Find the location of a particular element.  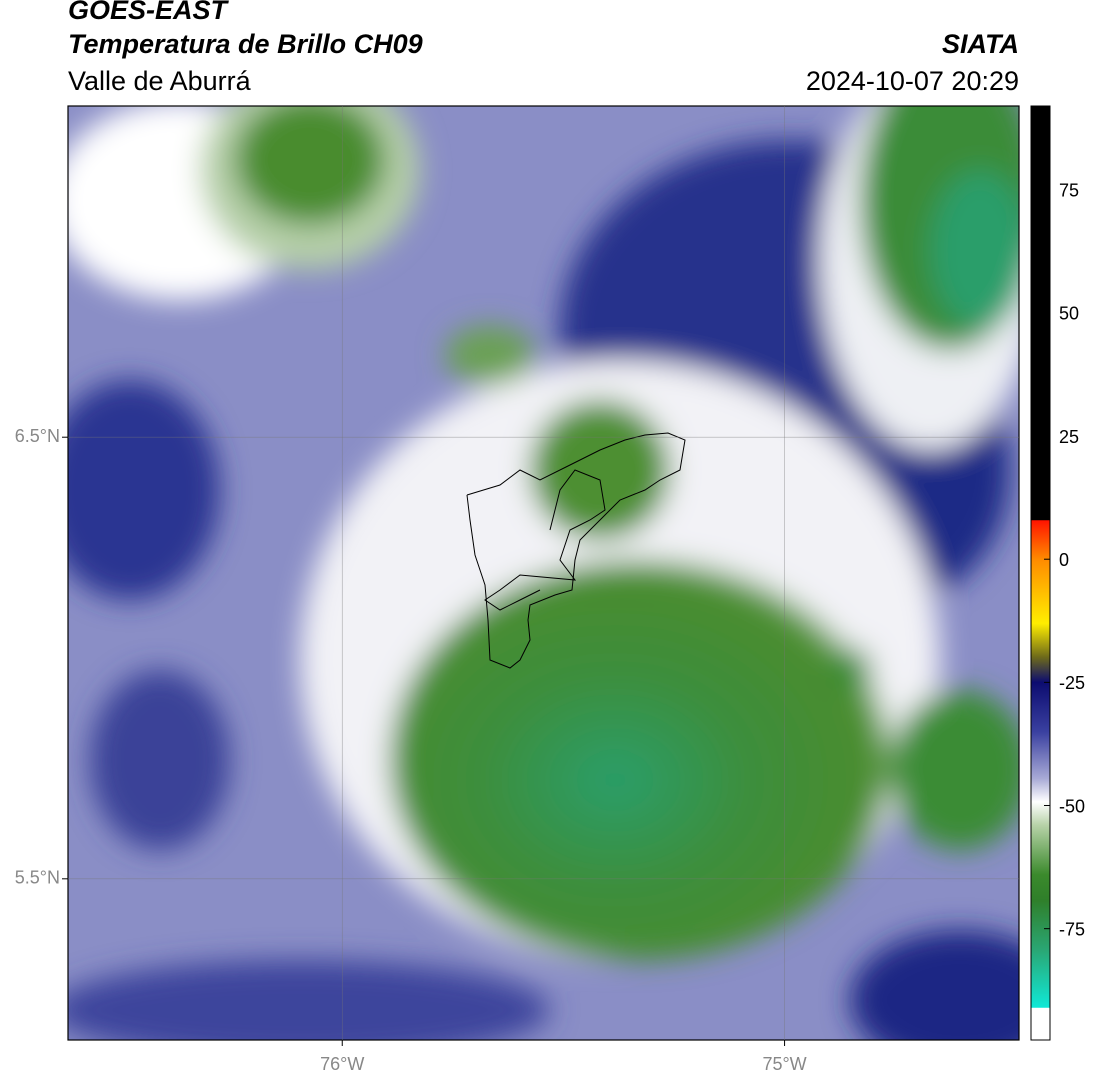

x-tick-label: 76°W is located at coordinates (342, 1064).